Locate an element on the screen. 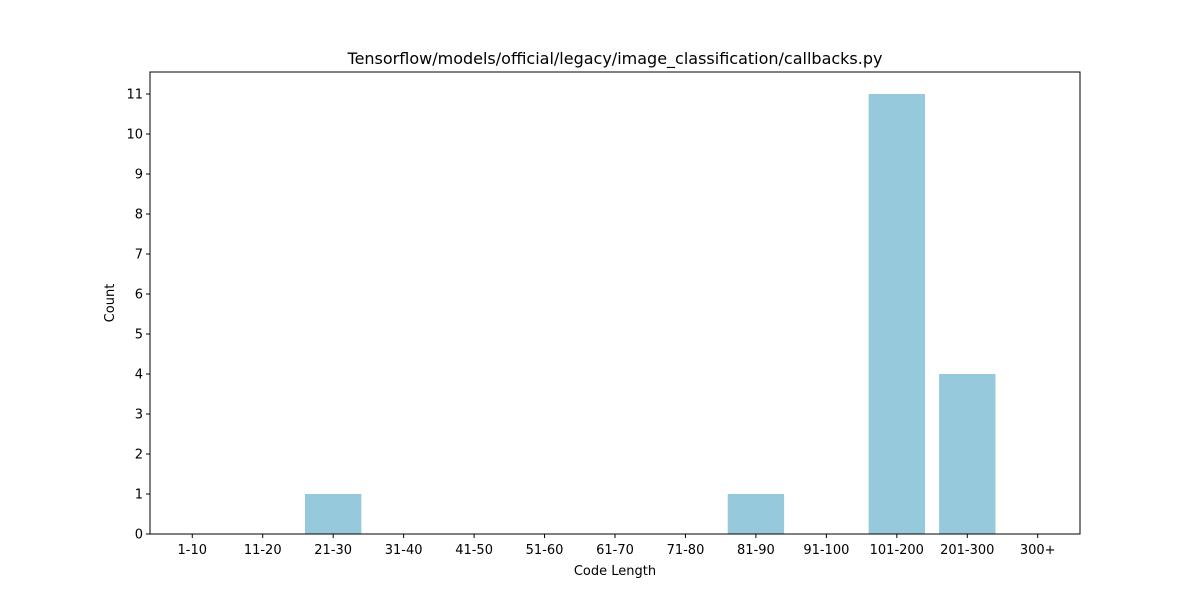 This screenshot has height=604, width=1200. x-tick-label: 41-50 is located at coordinates (474, 550).